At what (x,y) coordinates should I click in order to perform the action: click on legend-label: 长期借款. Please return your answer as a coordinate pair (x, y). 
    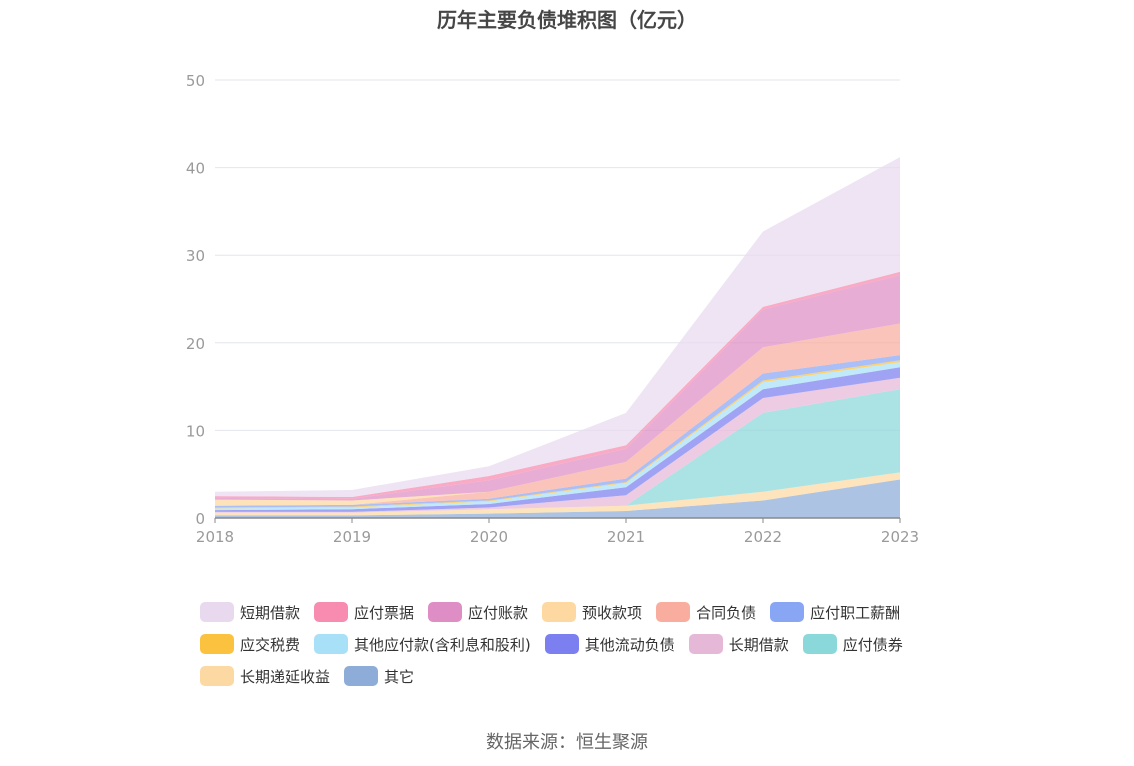
    Looking at the image, I should click on (758, 644).